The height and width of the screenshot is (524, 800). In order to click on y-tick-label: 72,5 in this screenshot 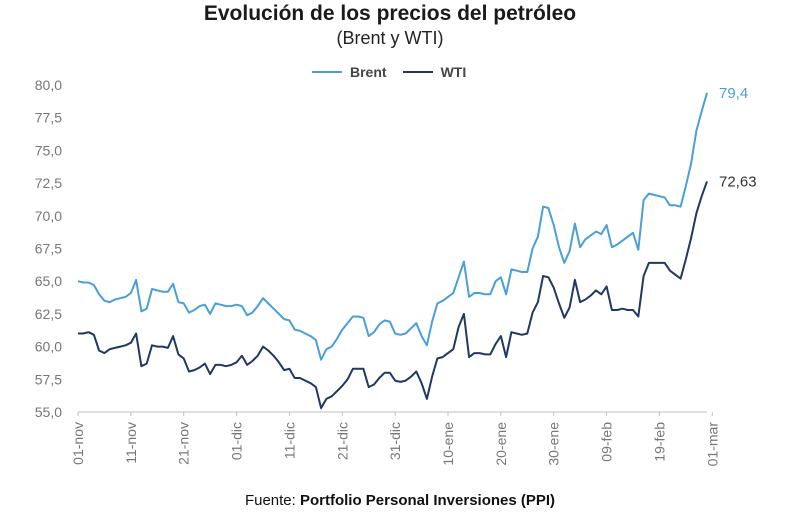, I will do `click(48, 183)`.